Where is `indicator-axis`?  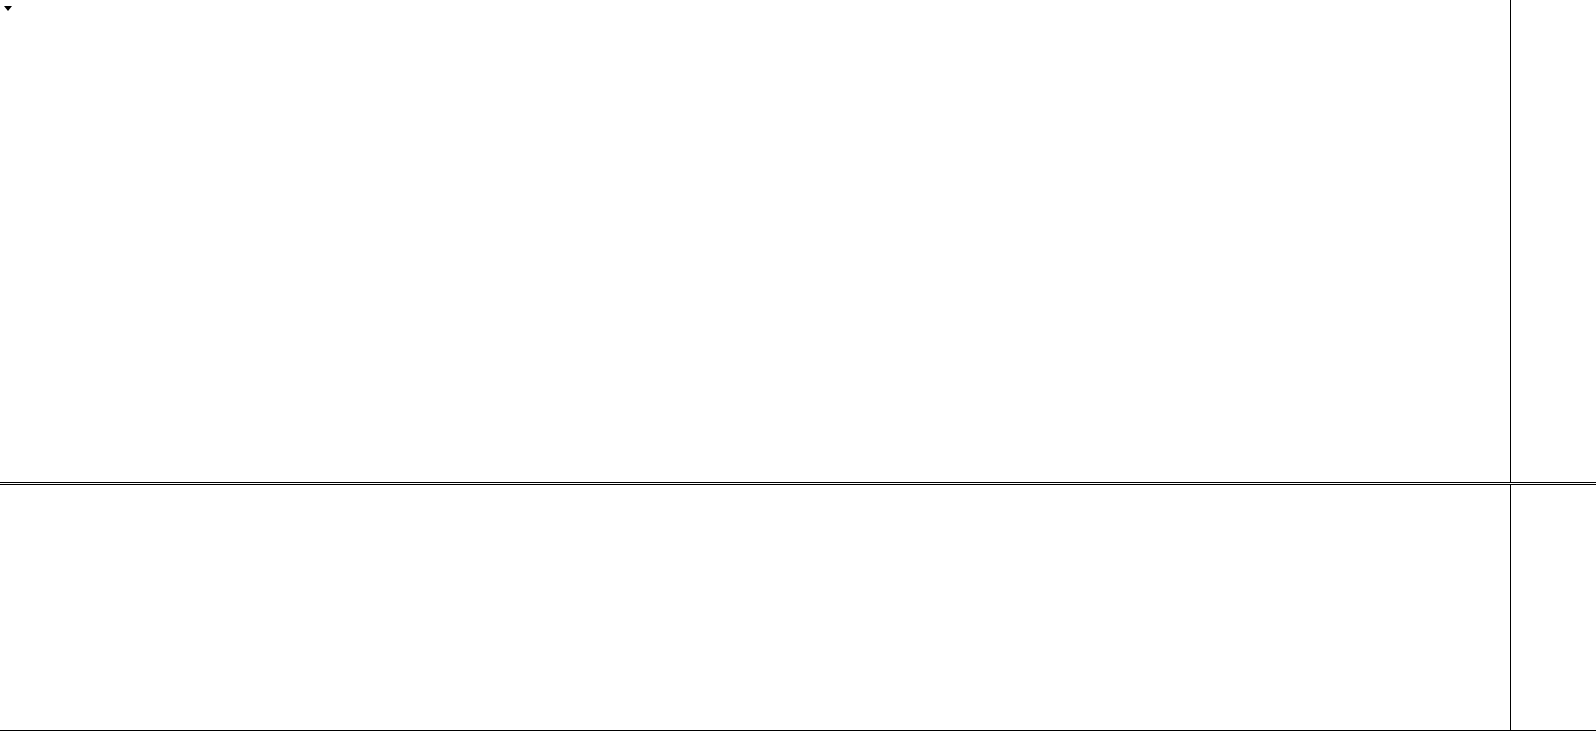 indicator-axis is located at coordinates (1553, 607).